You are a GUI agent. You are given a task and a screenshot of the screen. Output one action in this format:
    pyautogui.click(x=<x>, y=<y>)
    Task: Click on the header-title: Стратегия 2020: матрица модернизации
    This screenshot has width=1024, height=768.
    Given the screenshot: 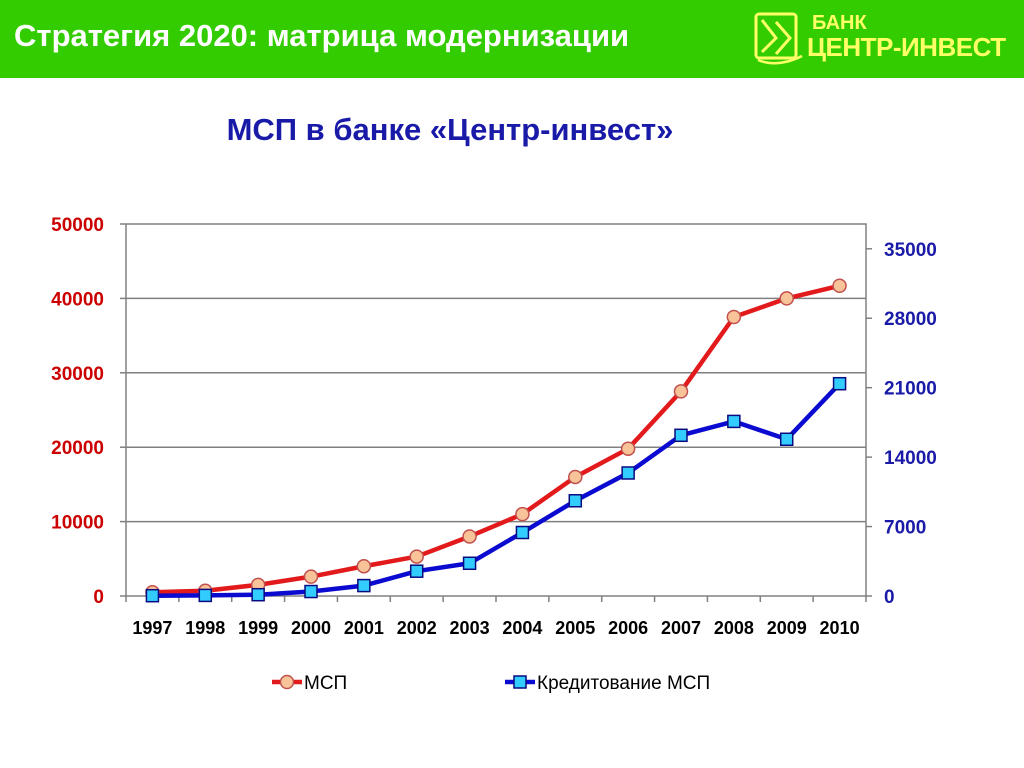 What is the action you would take?
    pyautogui.click(x=322, y=35)
    